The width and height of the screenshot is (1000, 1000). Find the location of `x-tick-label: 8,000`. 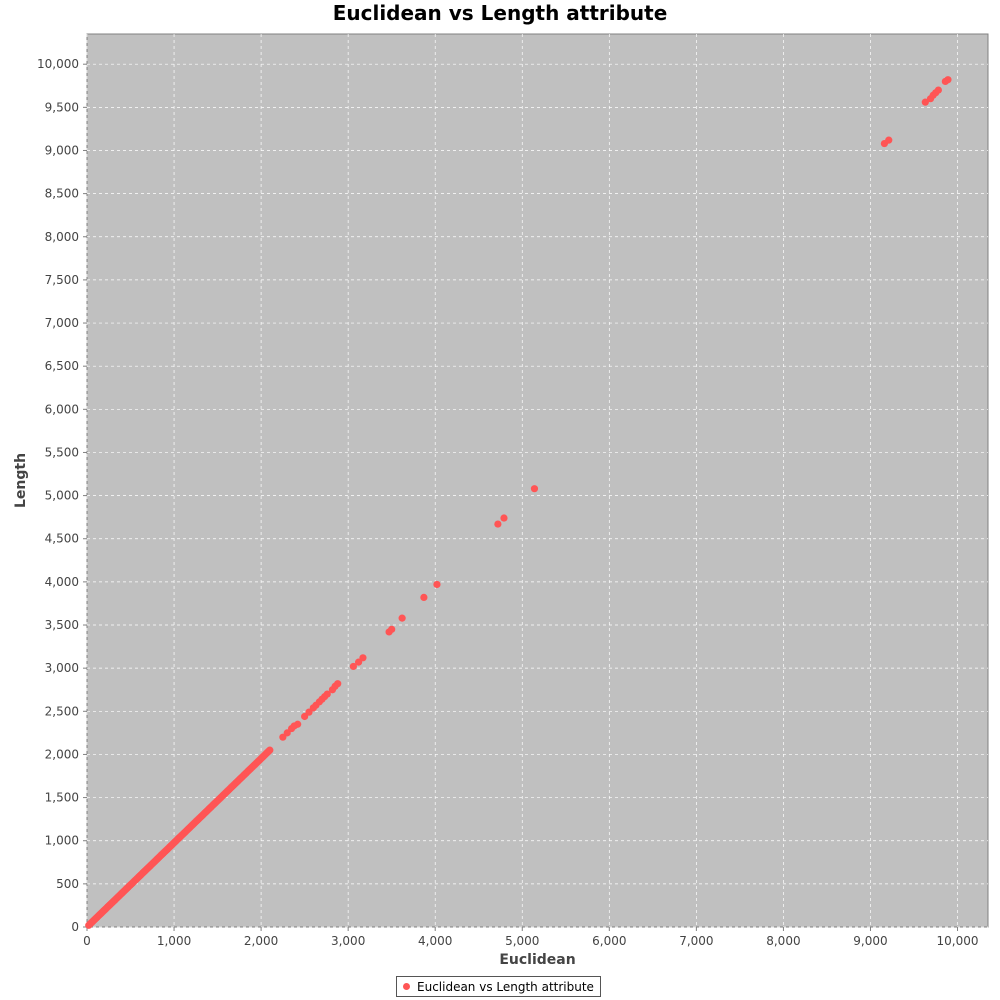

x-tick-label: 8,000 is located at coordinates (783, 941).